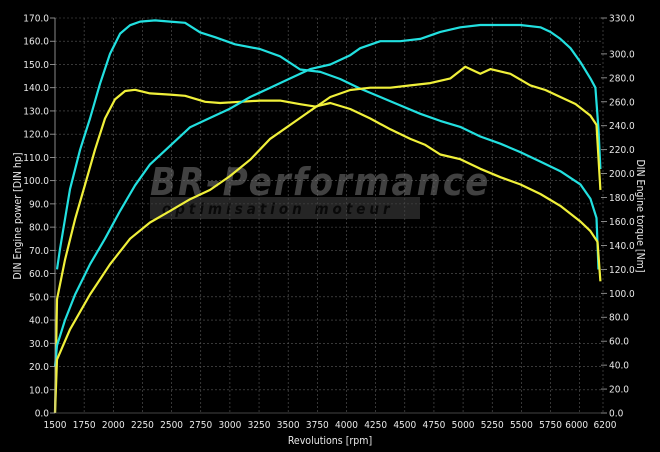 The height and width of the screenshot is (452, 660). Describe the element at coordinates (39, 367) in the screenshot. I see `y-left-tick-label: 20.0` at that location.